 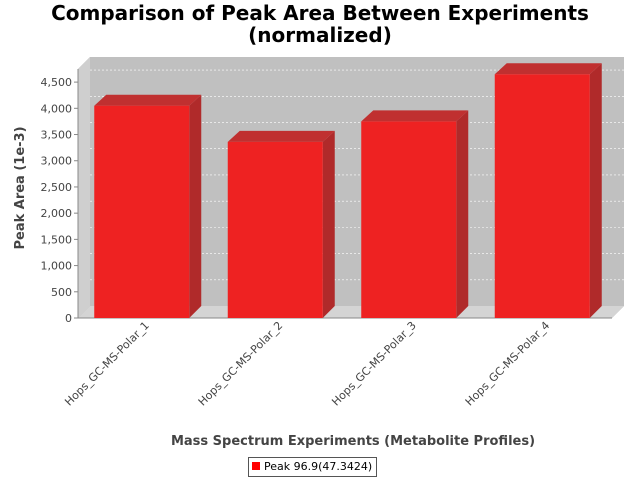 What do you see at coordinates (318, 466) in the screenshot?
I see `legend-label: Peak 96.9(47.3424)` at bounding box center [318, 466].